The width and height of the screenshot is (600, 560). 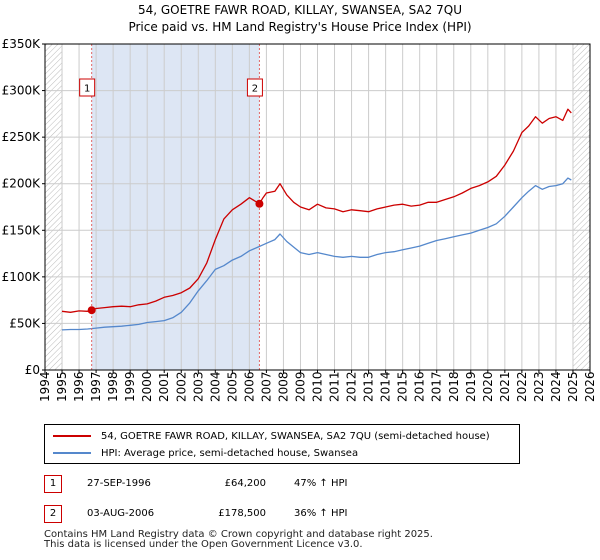 What do you see at coordinates (283, 386) in the screenshot?
I see `x-tick-label: 2008` at bounding box center [283, 386].